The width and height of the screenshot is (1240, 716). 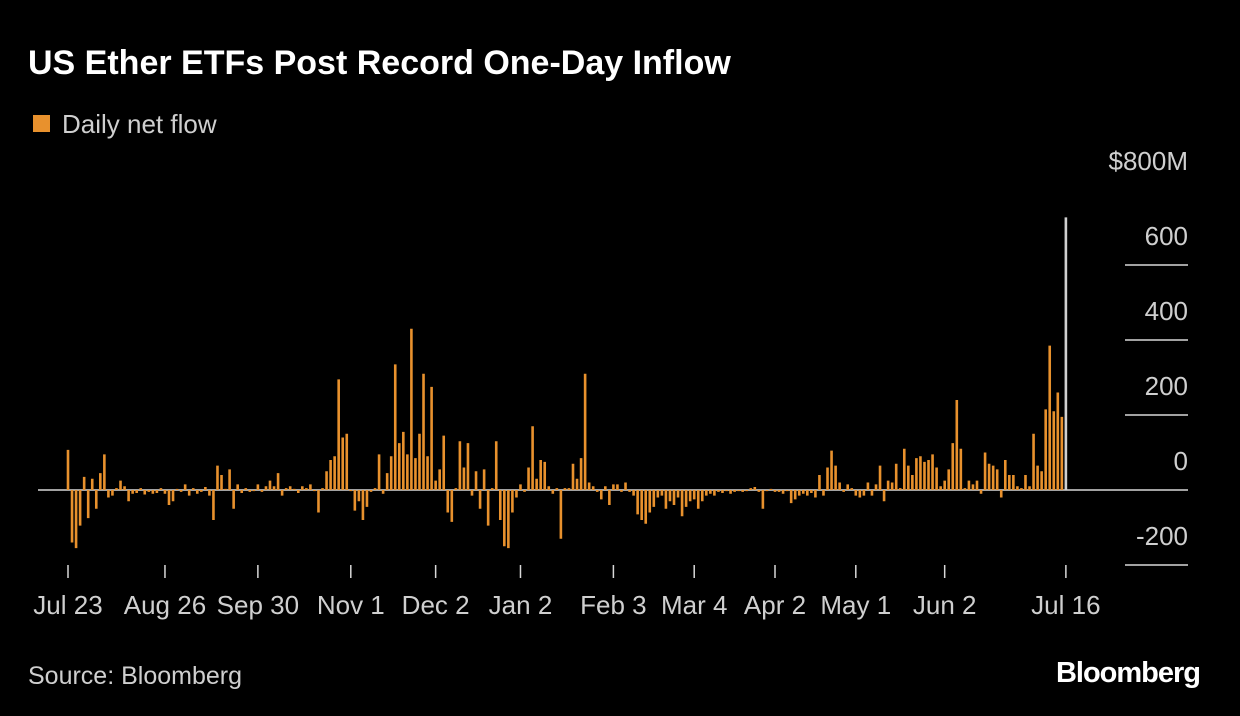 What do you see at coordinates (351, 605) in the screenshot?
I see `x-tick-label: Nov 1` at bounding box center [351, 605].